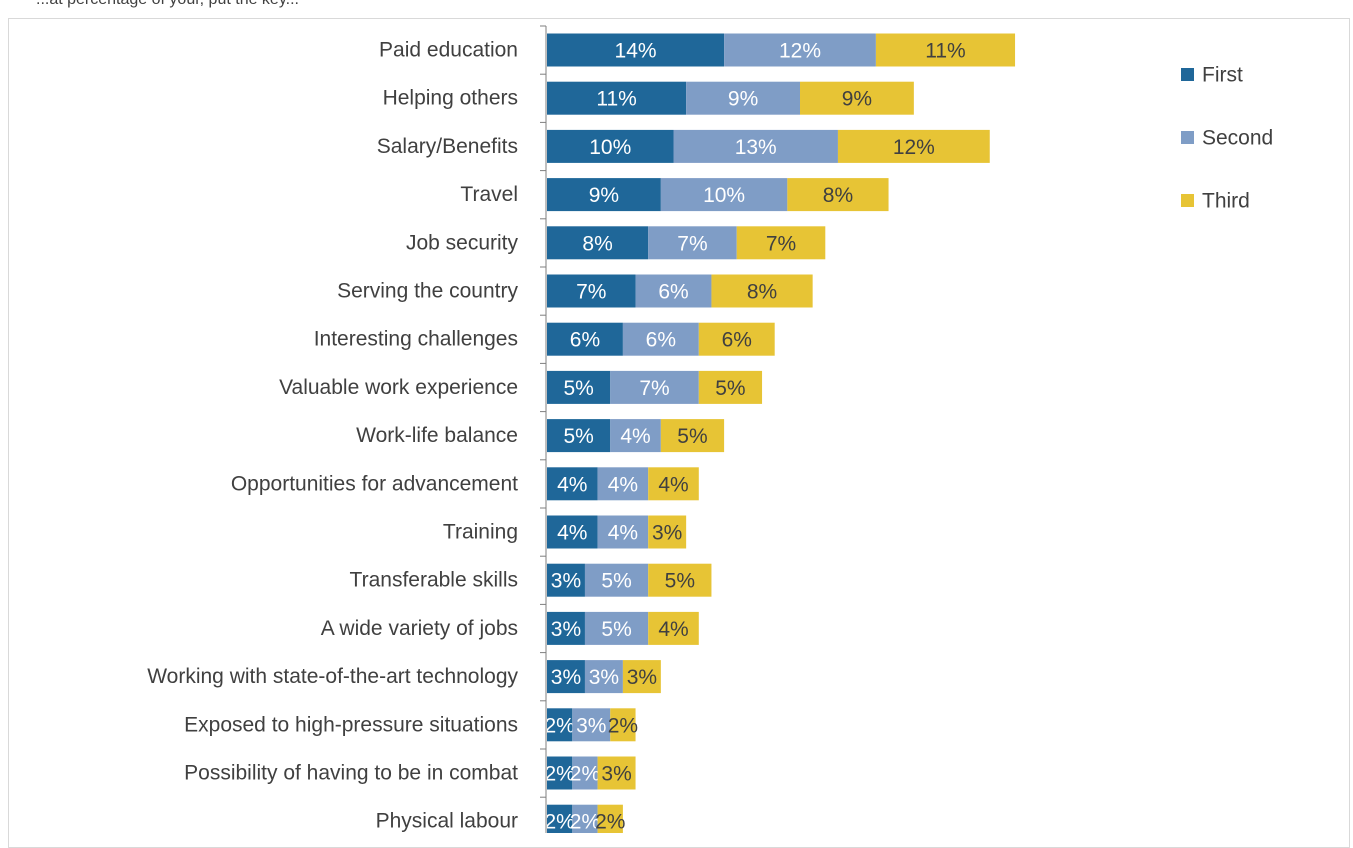 The width and height of the screenshot is (1353, 848). Describe the element at coordinates (416, 339) in the screenshot. I see `category-label: Interesting challenges` at that location.